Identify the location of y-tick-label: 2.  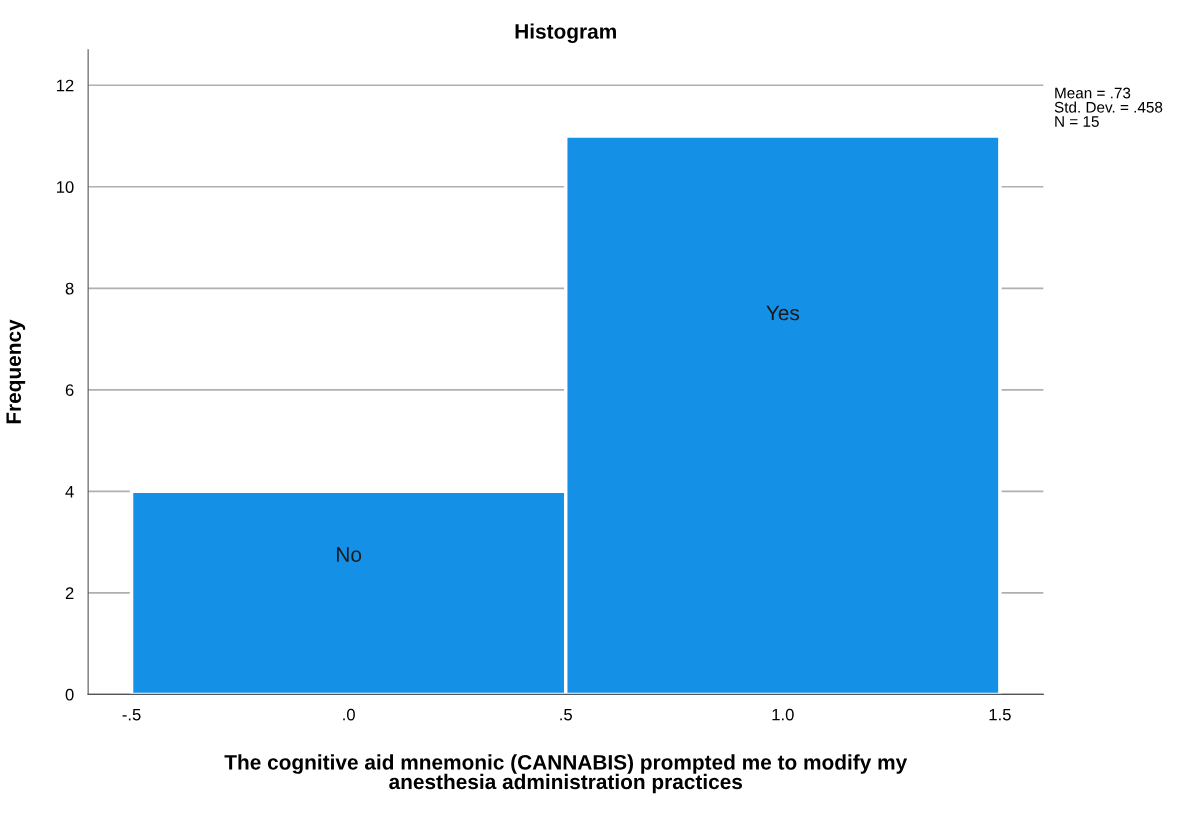
(69, 593).